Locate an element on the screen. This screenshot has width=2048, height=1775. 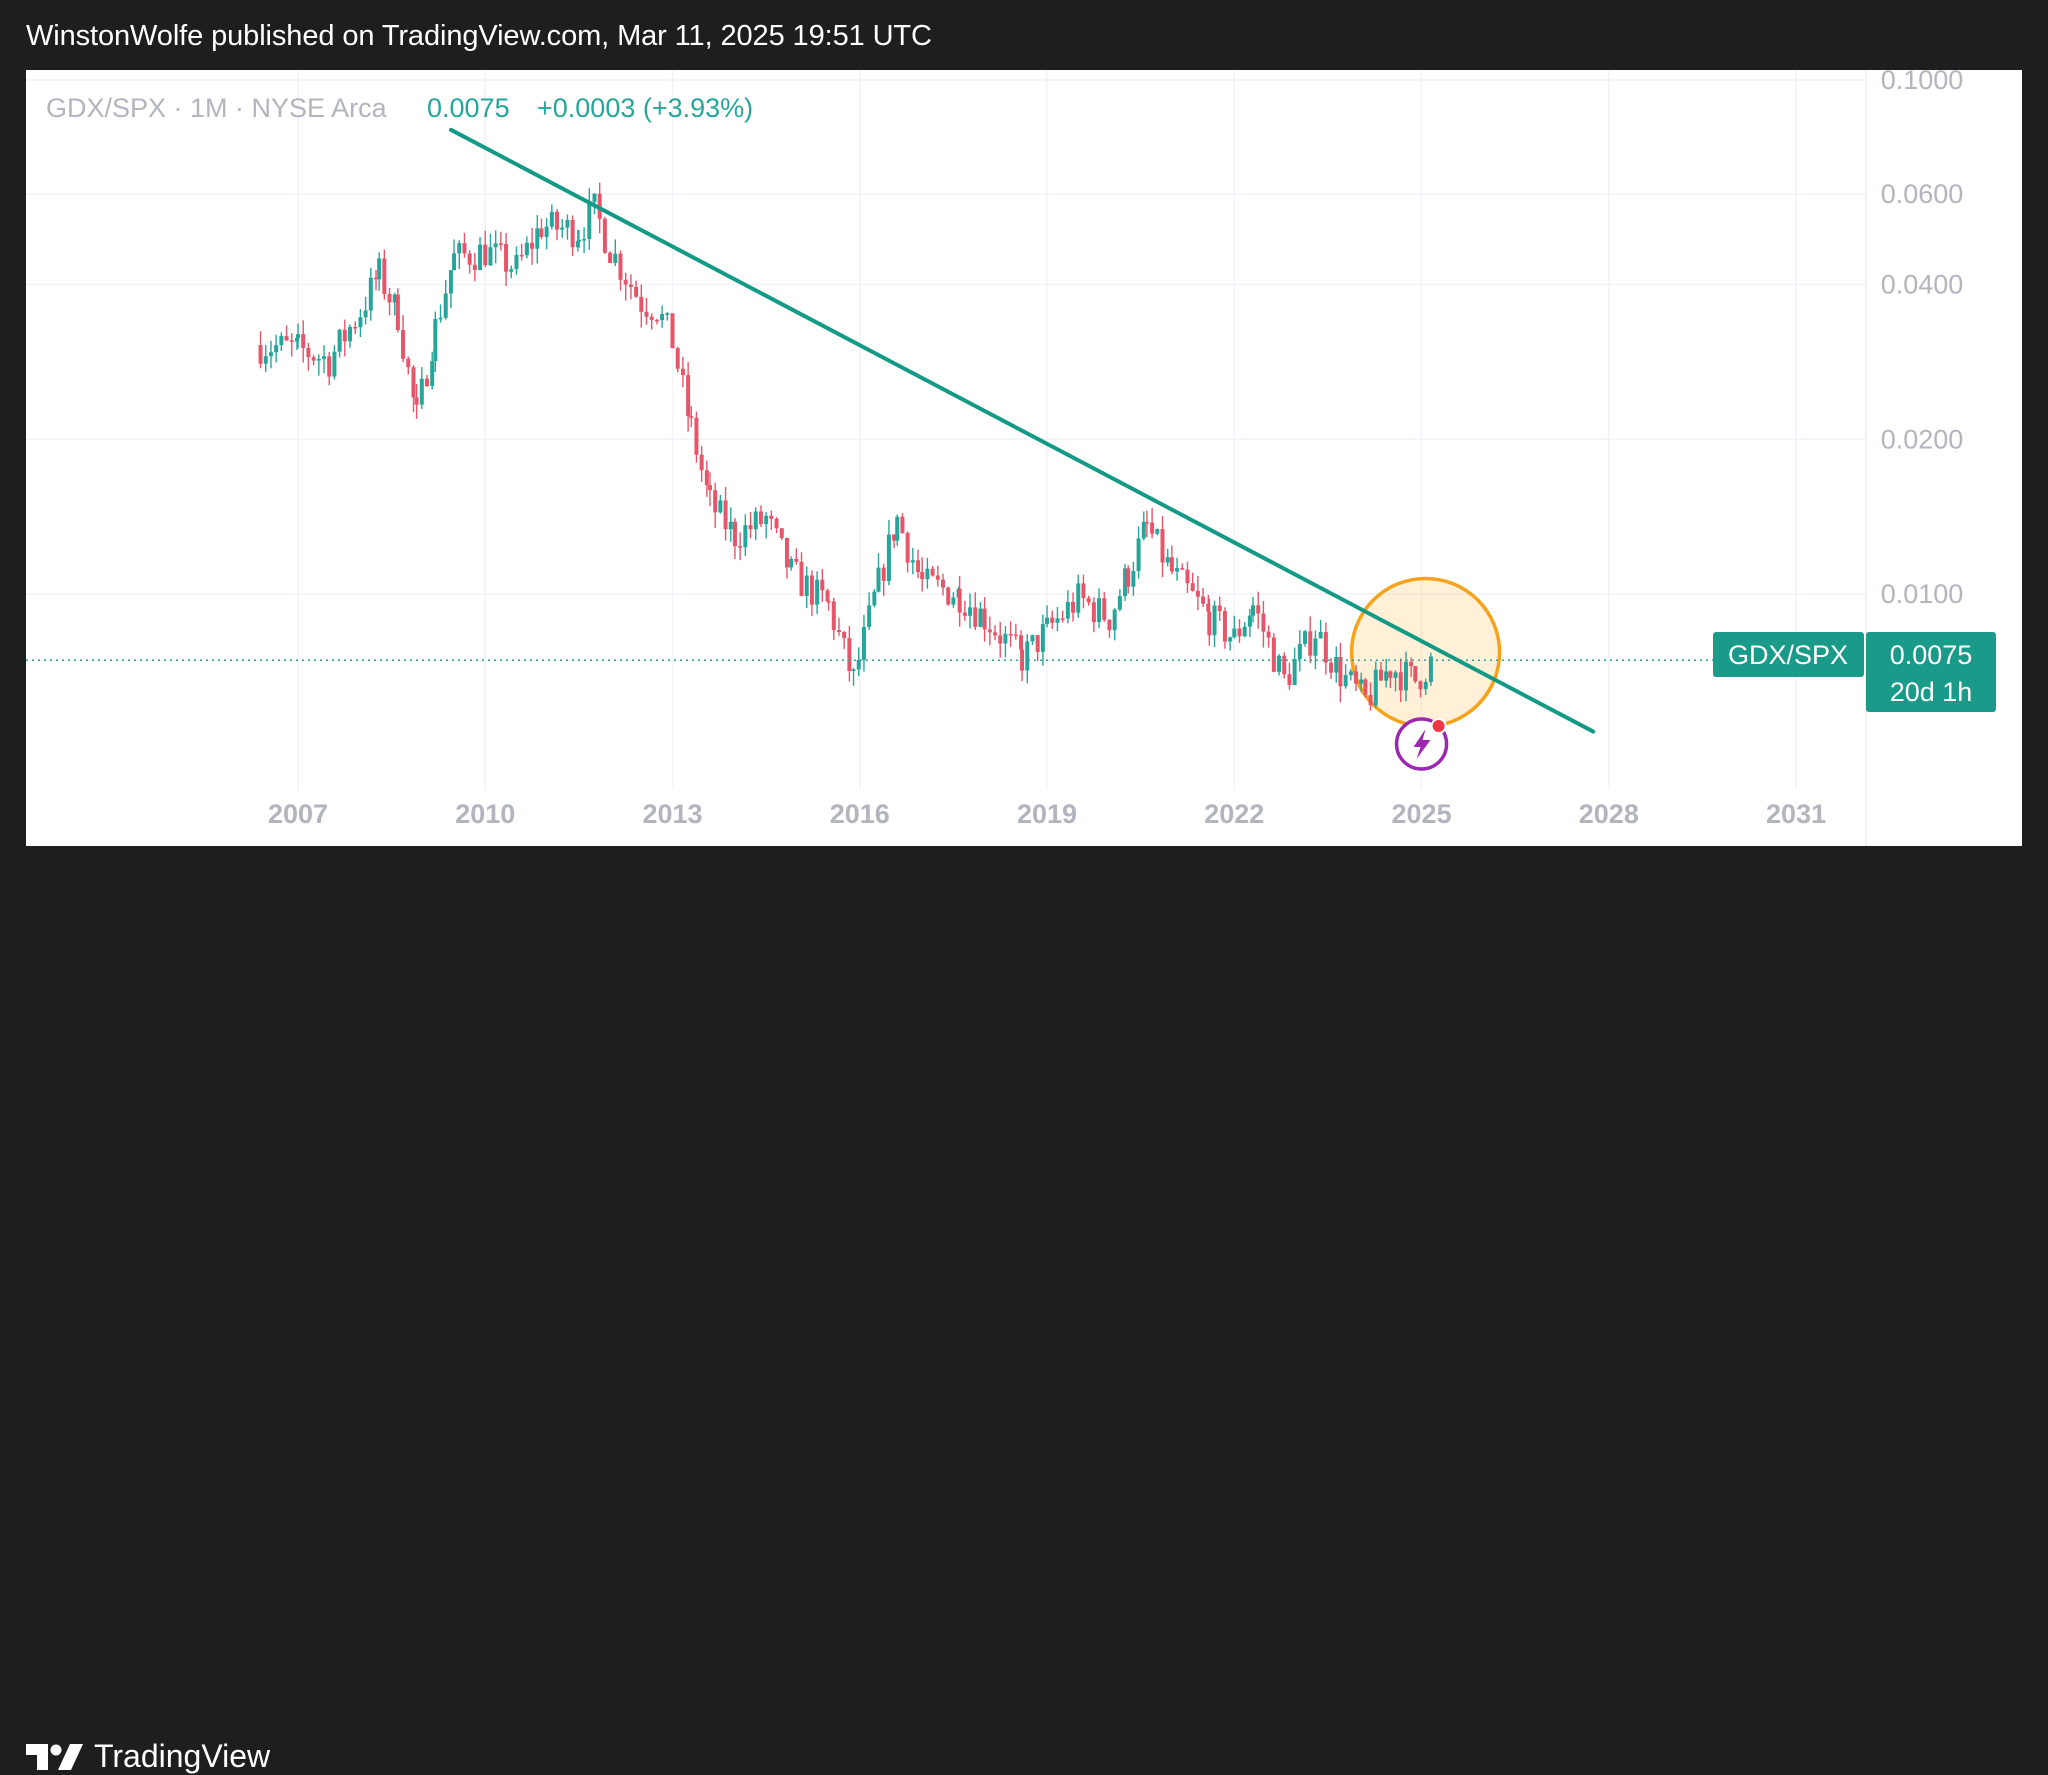
tradingview-logo: TradingView is located at coordinates (148, 1756).